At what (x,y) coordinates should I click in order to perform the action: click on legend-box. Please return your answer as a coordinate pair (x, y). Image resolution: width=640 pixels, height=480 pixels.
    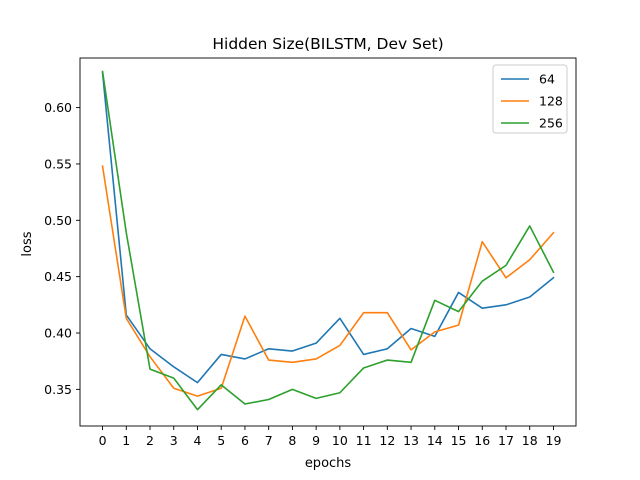
    Looking at the image, I should click on (530, 99).